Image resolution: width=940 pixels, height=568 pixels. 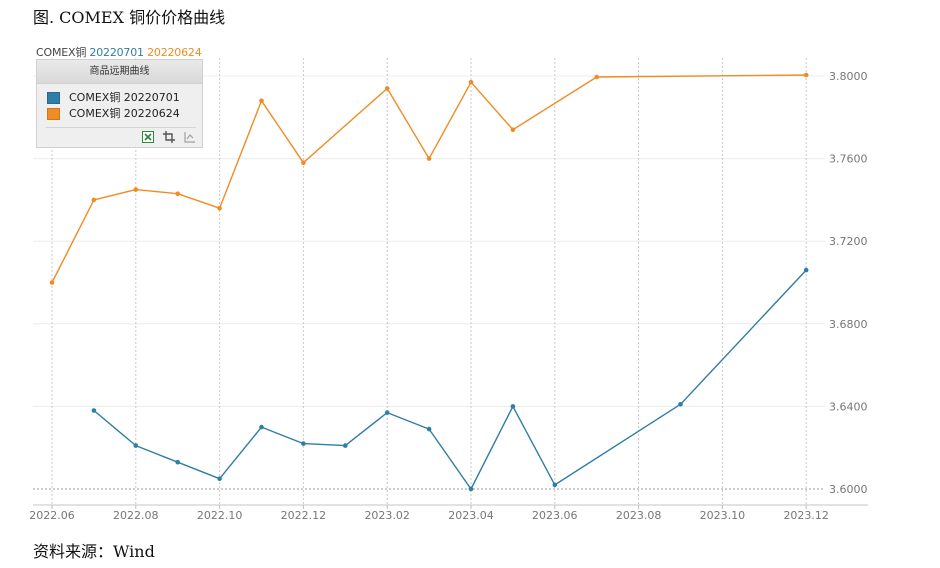 I want to click on x-tick-label: 2023.06, so click(x=555, y=515).